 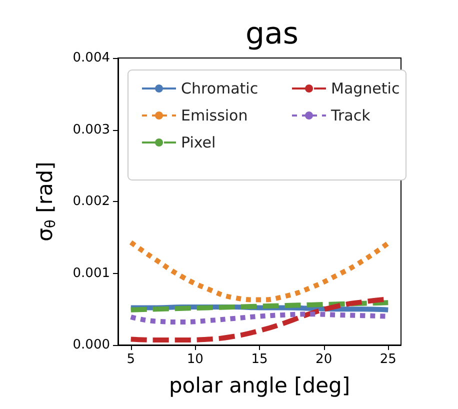 What do you see at coordinates (259, 359) in the screenshot?
I see `x-tick-label: 15` at bounding box center [259, 359].